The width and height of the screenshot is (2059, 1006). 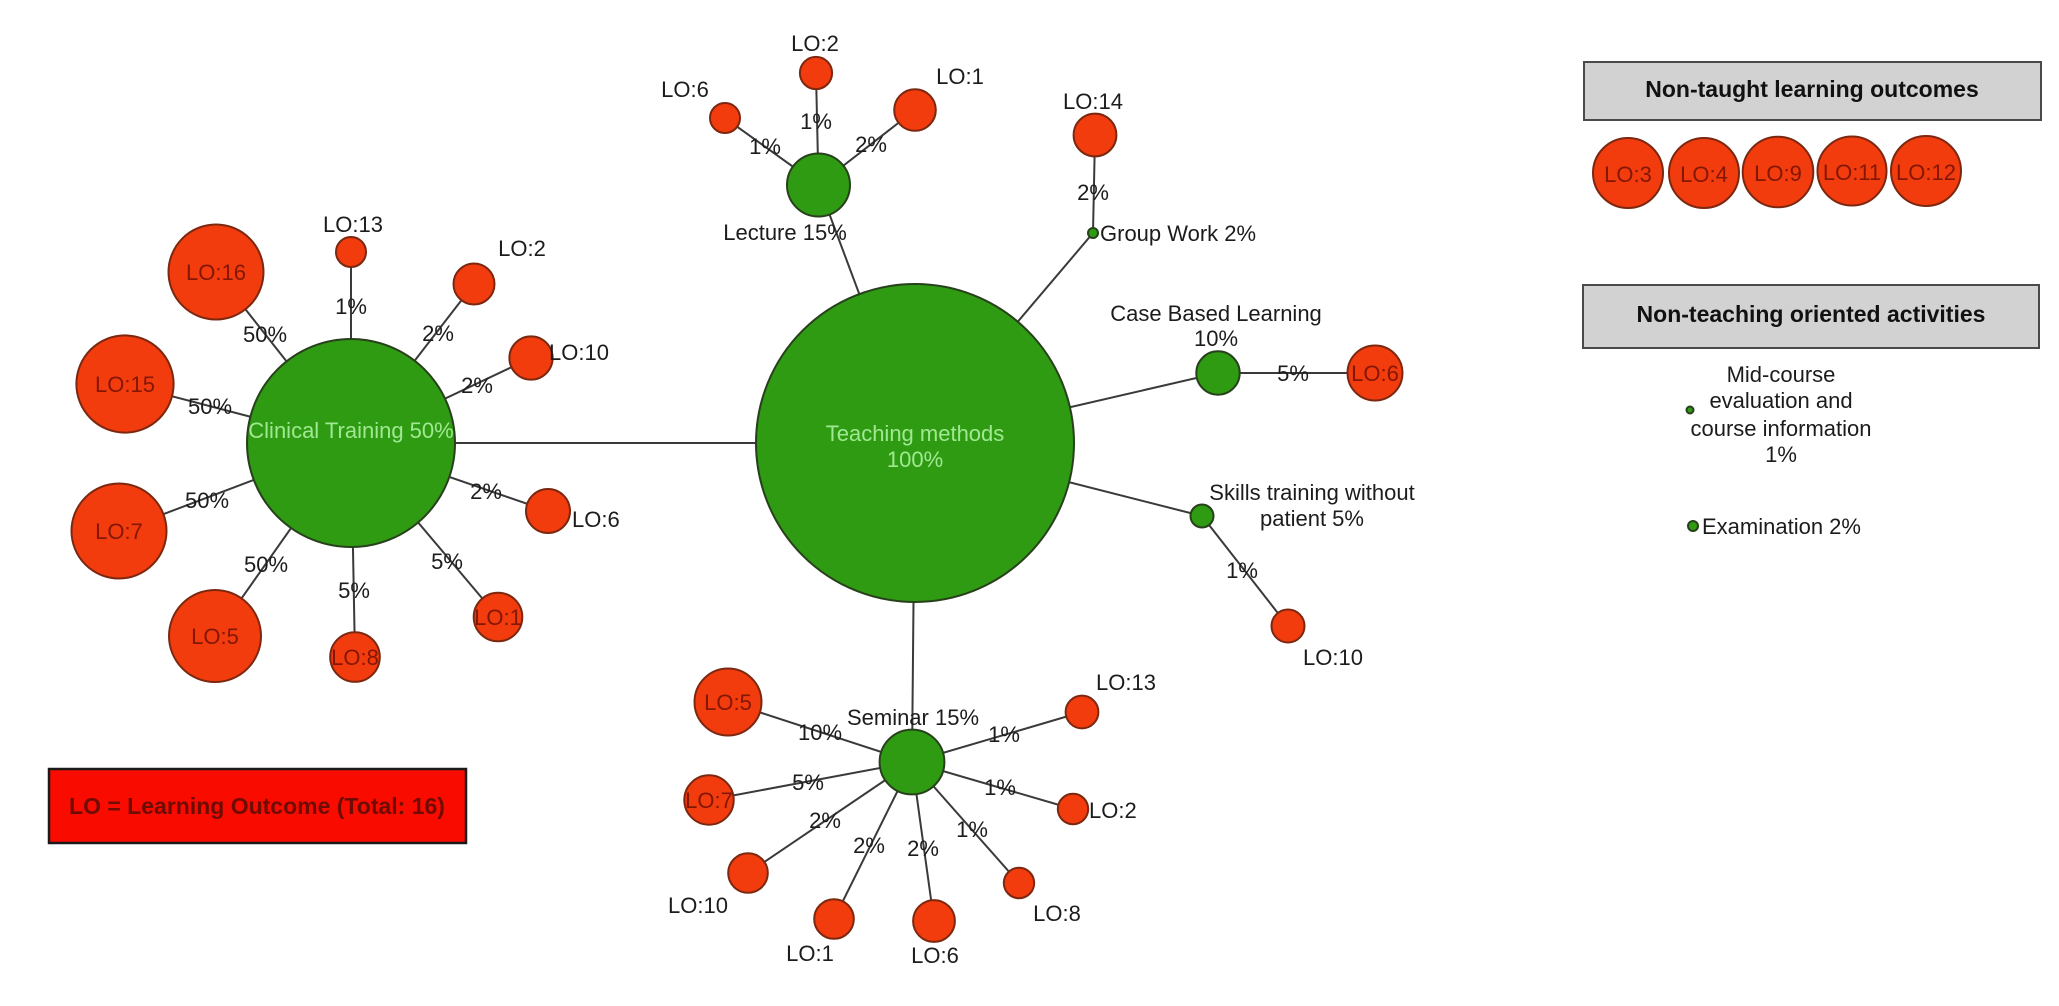 What do you see at coordinates (125, 384) in the screenshot?
I see `svg-text: LO:15` at bounding box center [125, 384].